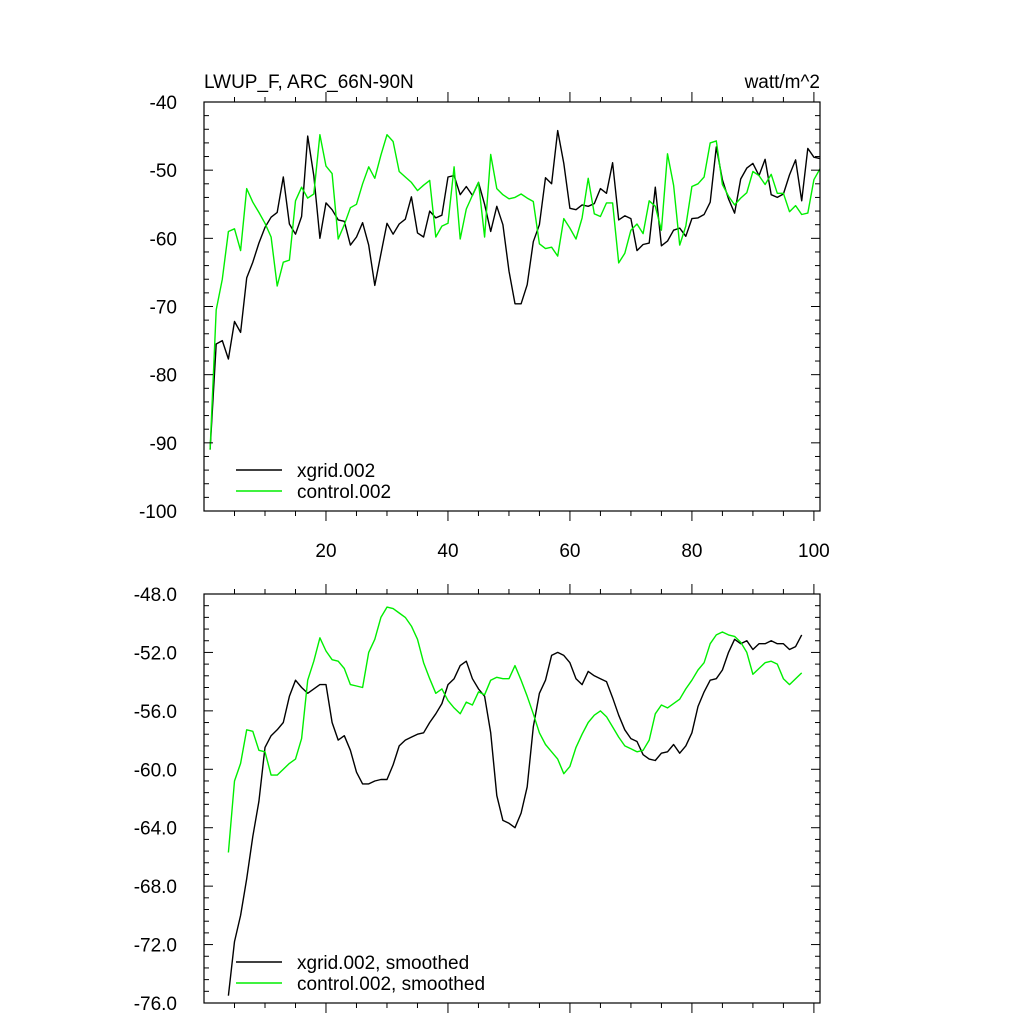 This screenshot has height=1024, width=1024. I want to click on bot-ytick-label: -56.0, so click(155, 712).